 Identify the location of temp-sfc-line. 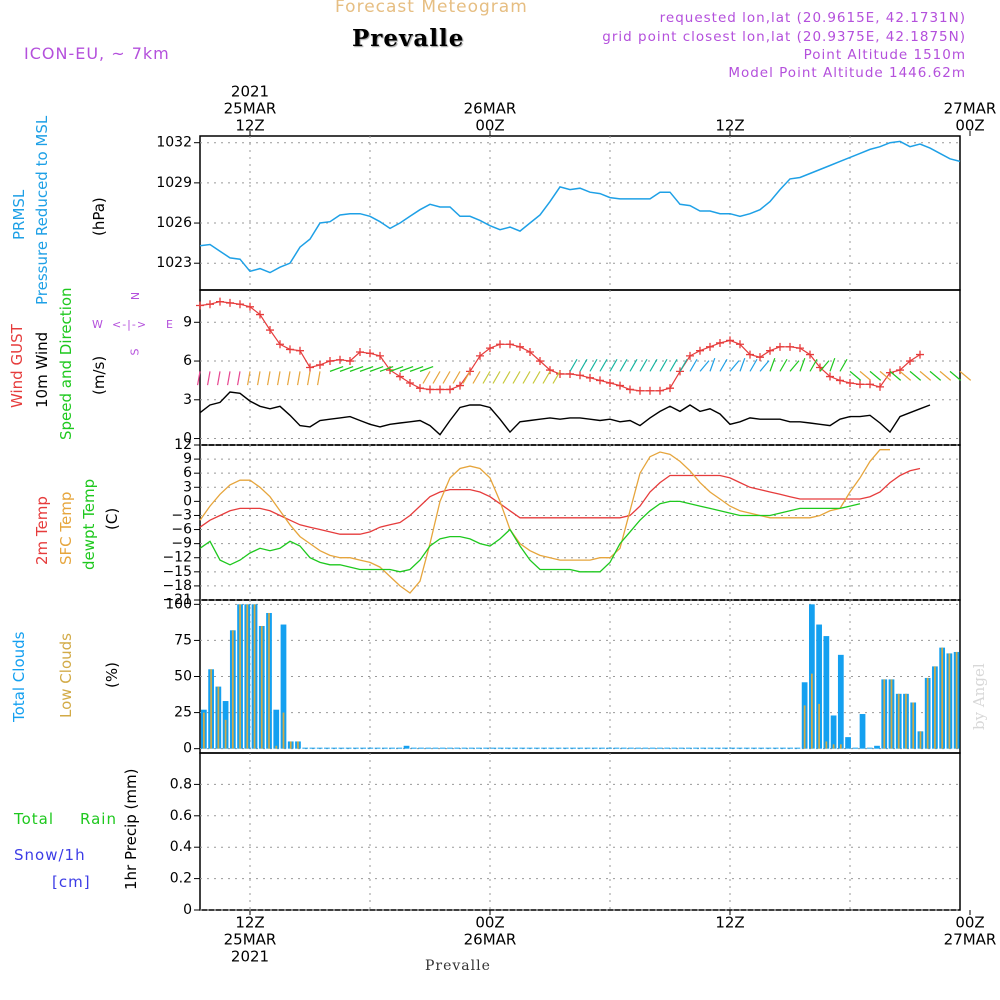
(544, 521).